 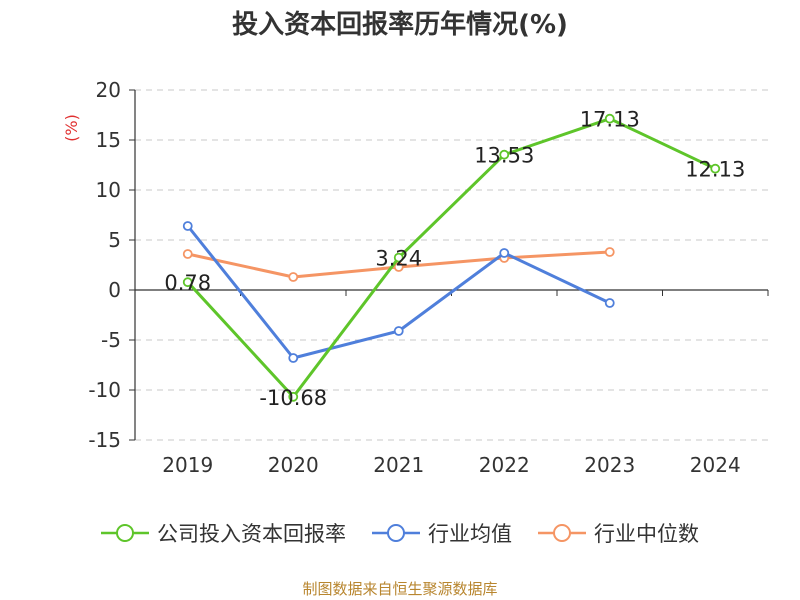 What do you see at coordinates (187, 465) in the screenshot?
I see `x-tick-label: 2019` at bounding box center [187, 465].